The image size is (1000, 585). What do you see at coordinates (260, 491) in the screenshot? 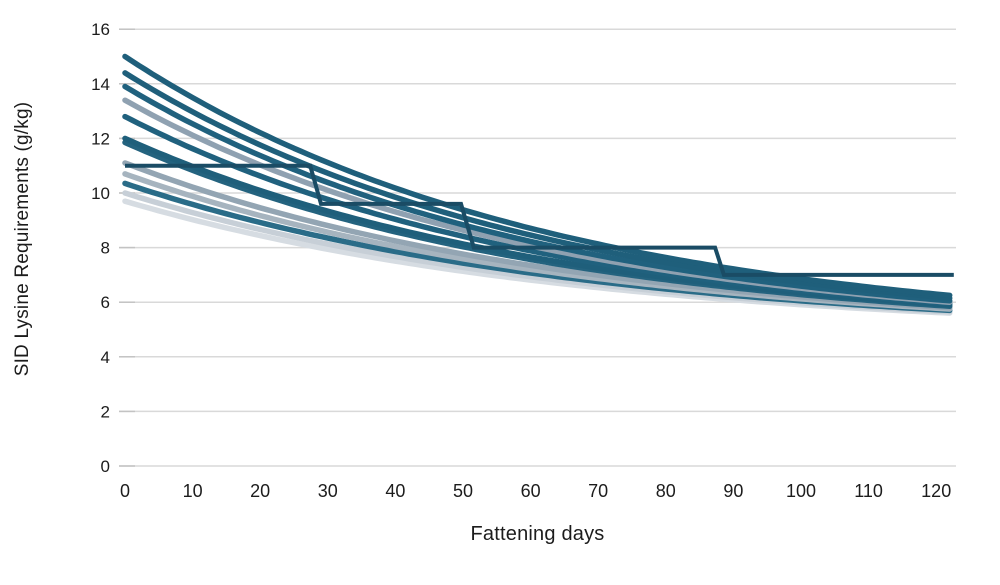
I see `x-tick-label: 20` at bounding box center [260, 491].